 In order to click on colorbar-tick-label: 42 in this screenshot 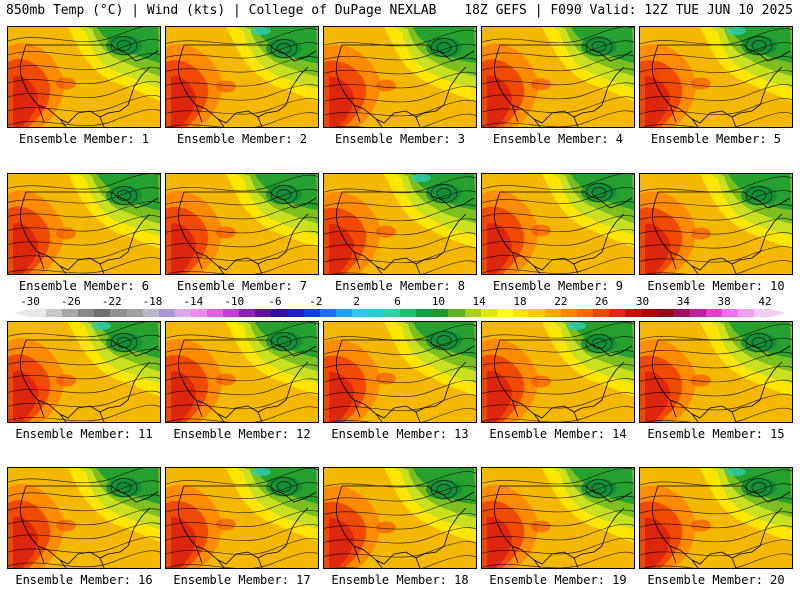, I will do `click(765, 301)`.